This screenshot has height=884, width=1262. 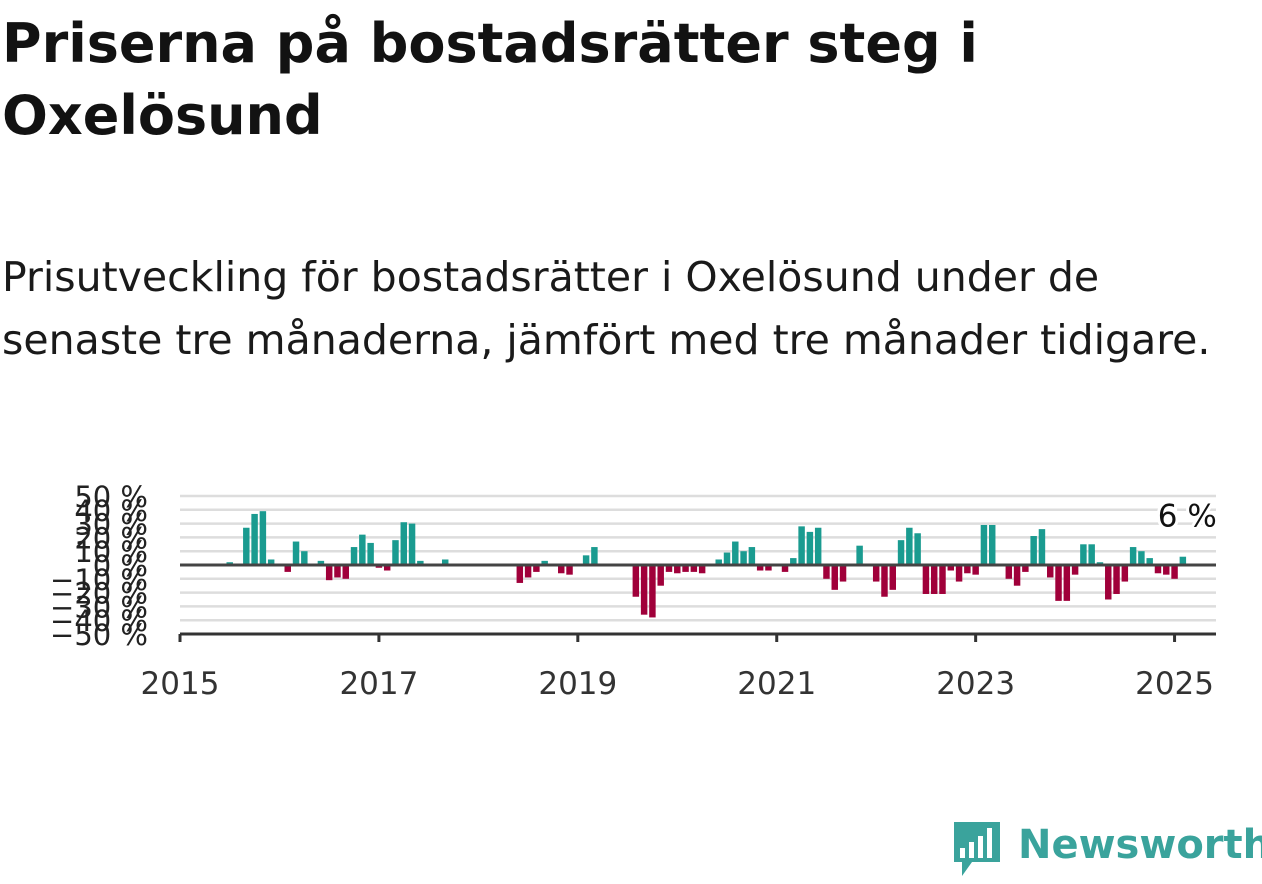 What do you see at coordinates (111, 511) in the screenshot?
I see `y-tick-label: 40 %` at bounding box center [111, 511].